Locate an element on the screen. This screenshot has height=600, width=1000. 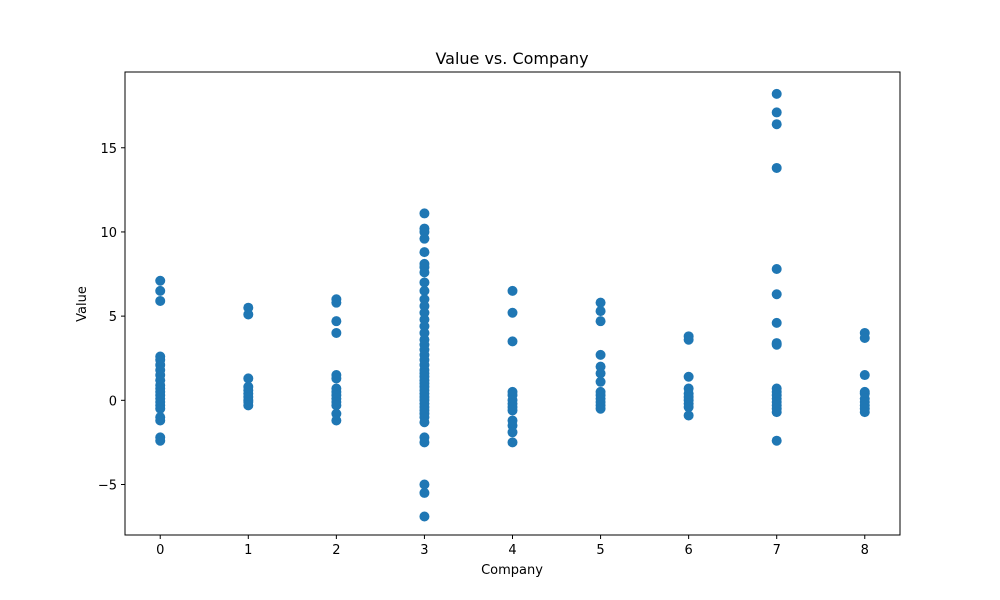
x-tick-label: 4 is located at coordinates (512, 550).